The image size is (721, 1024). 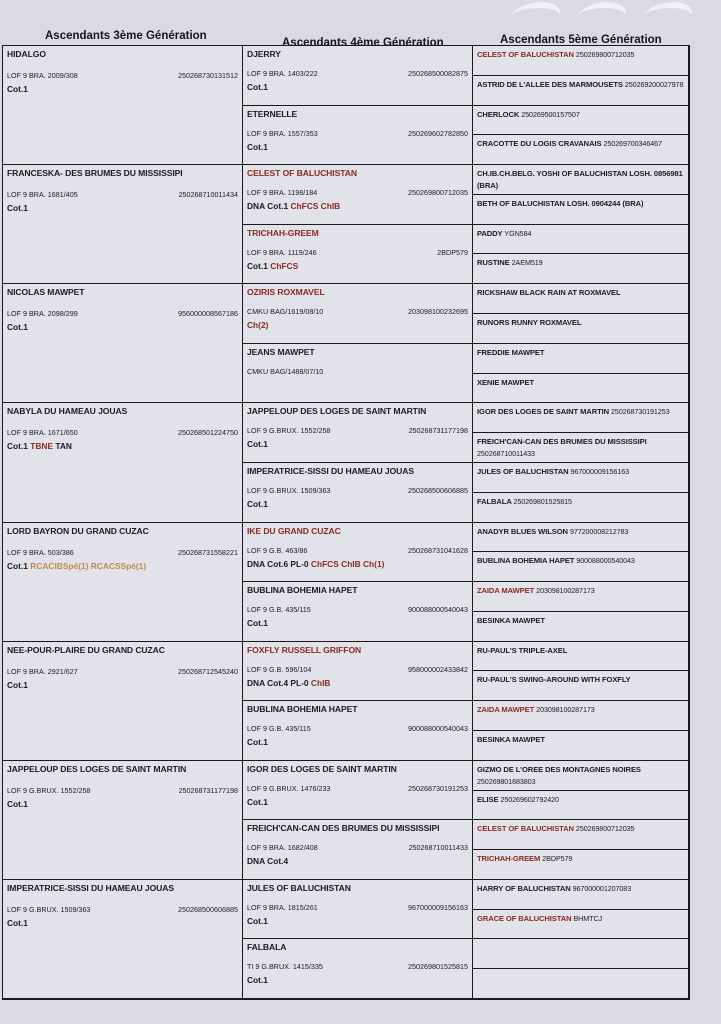 I want to click on ancestor-line: JULES OF BALUCHISTAN 967000009156163, so click(x=580, y=472).